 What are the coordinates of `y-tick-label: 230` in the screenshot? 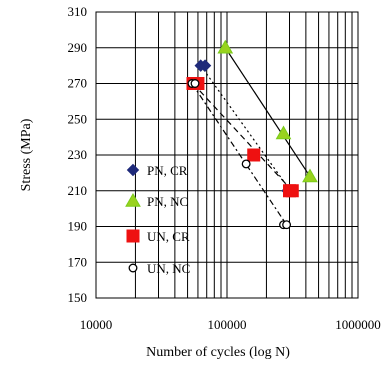 It's located at (78, 154).